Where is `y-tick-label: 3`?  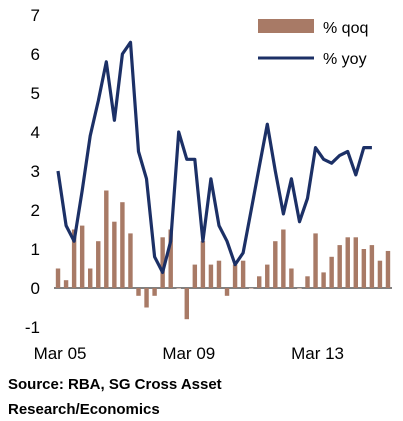 y-tick-label: 3 is located at coordinates (35, 171).